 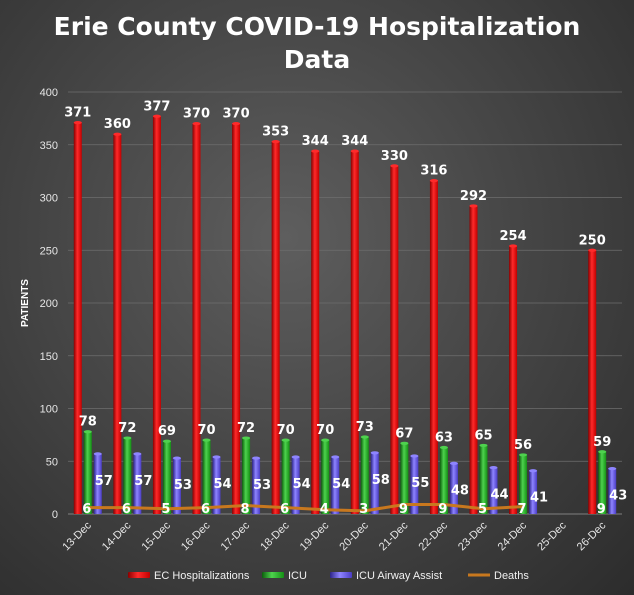 What do you see at coordinates (592, 240) in the screenshot?
I see `data-label: 250` at bounding box center [592, 240].